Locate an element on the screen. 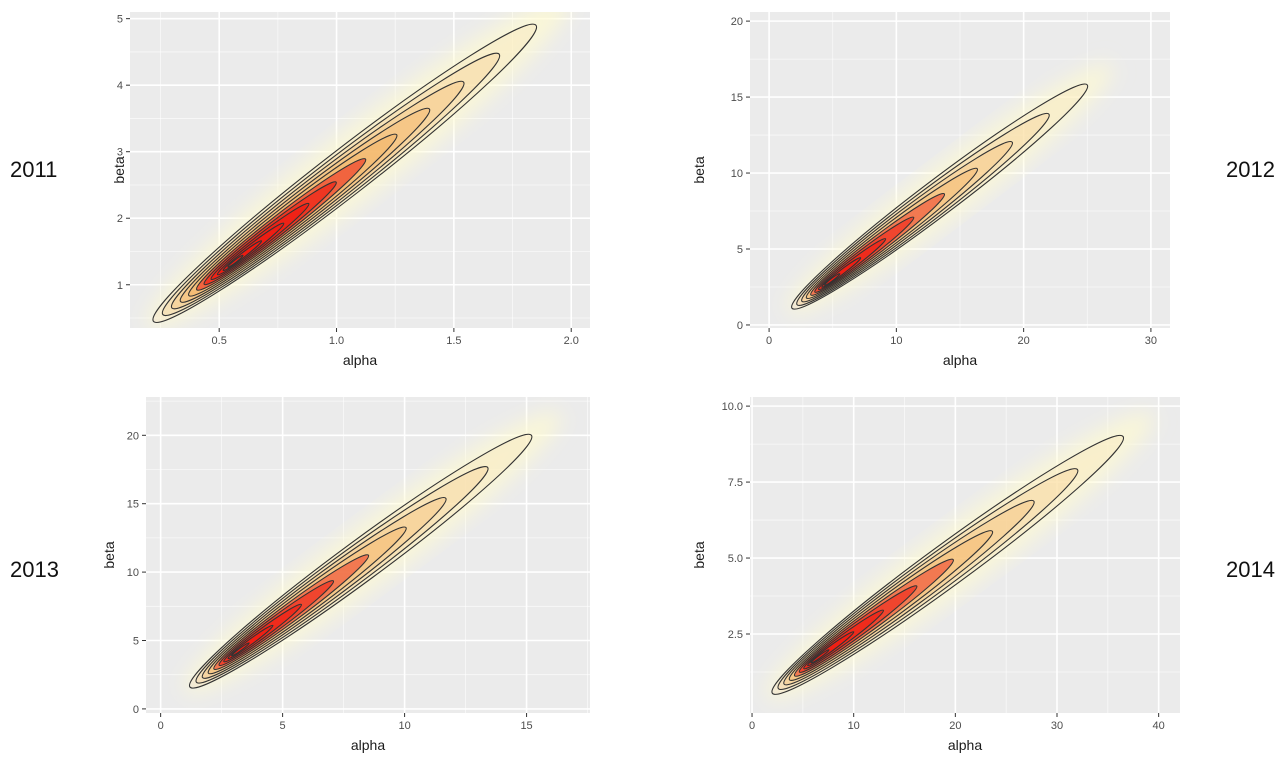 Image resolution: width=1284 pixels, height=758 pixels. y-tick-label: 3 is located at coordinates (120, 153).